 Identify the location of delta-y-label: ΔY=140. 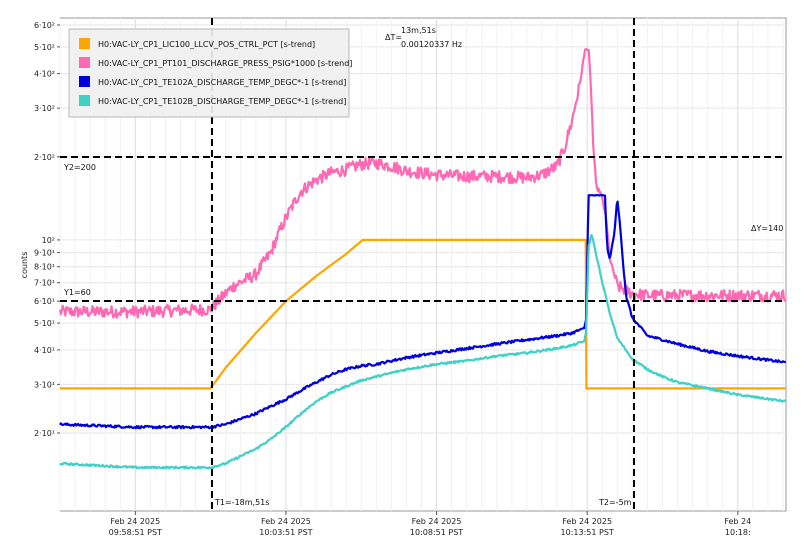
(767, 228).